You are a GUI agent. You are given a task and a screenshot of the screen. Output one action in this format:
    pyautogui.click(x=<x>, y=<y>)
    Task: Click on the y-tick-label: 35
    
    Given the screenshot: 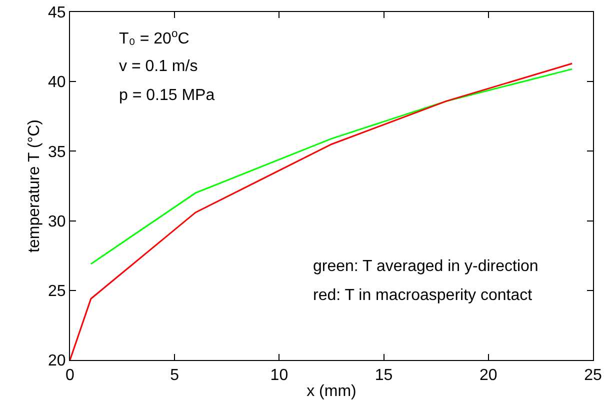 What is the action you would take?
    pyautogui.click(x=57, y=152)
    